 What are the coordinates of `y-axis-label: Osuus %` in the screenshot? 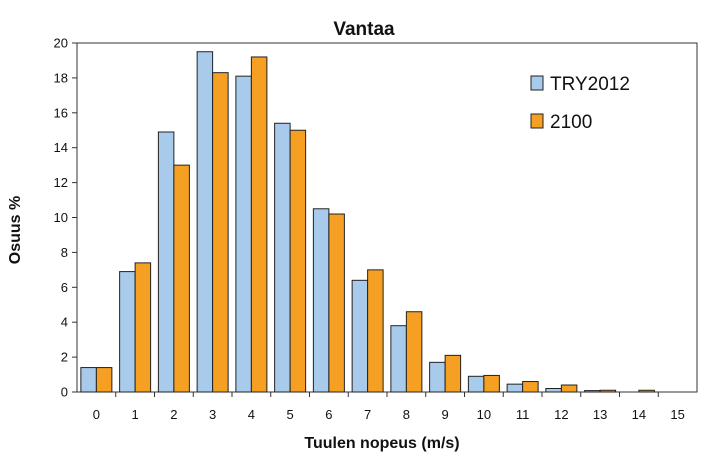 It's located at (15, 230).